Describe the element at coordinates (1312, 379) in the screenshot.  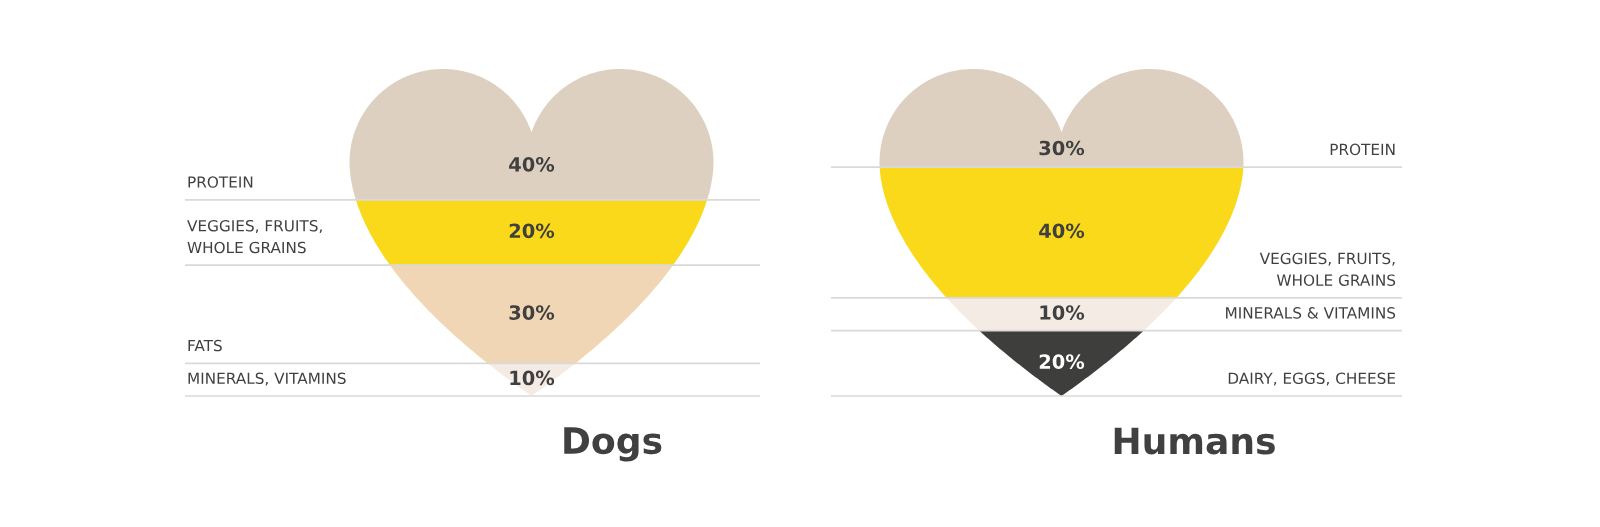
I see `category-label: DAIRY, EGGS, CHEESE` at that location.